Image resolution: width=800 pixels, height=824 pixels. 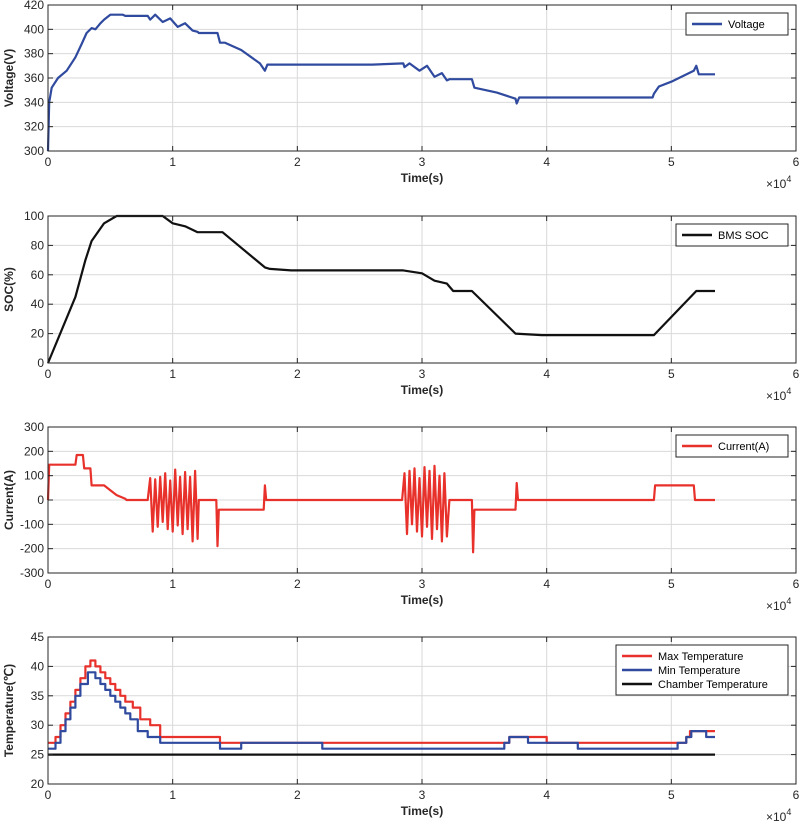 I want to click on legend: Current(A), so click(x=732, y=446).